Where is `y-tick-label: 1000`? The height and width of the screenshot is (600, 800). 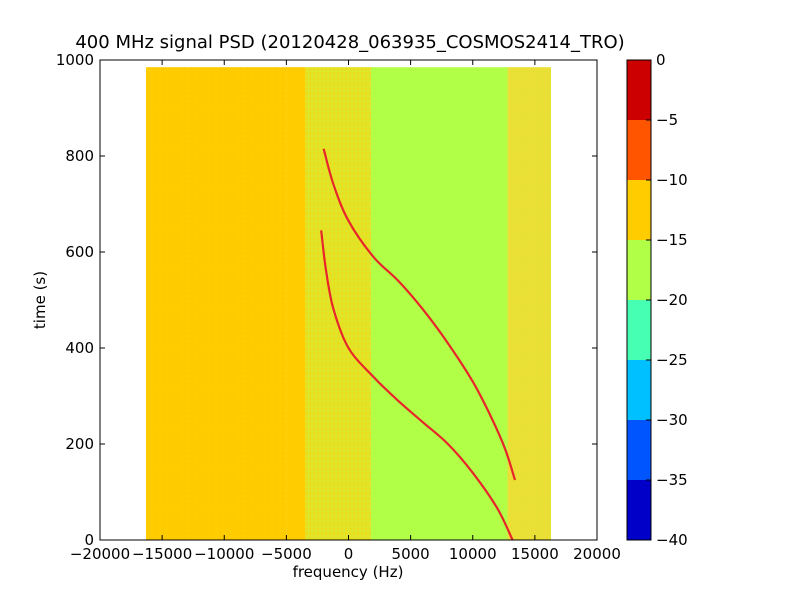 y-tick-label: 1000 is located at coordinates (75, 60).